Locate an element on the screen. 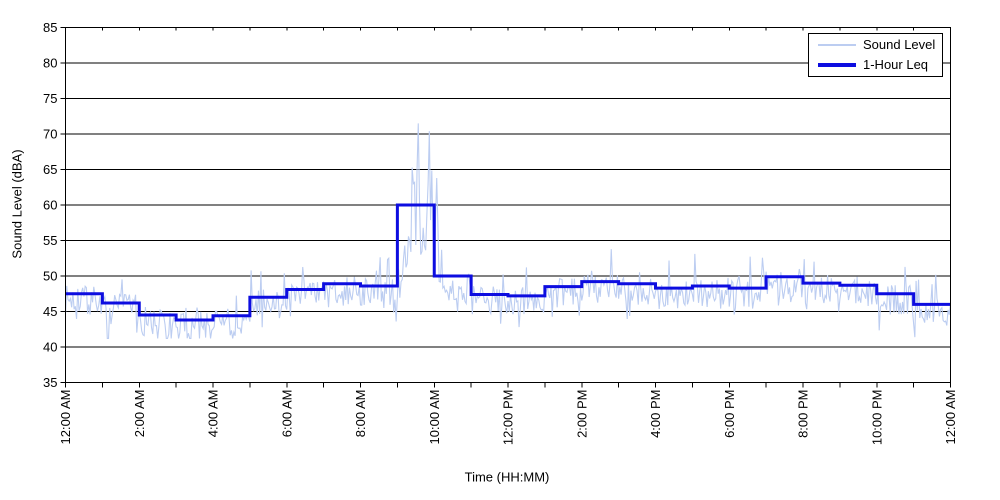 Image resolution: width=1000 pixels, height=500 pixels. legend-item-sound-level: Sound Level is located at coordinates (878, 45).